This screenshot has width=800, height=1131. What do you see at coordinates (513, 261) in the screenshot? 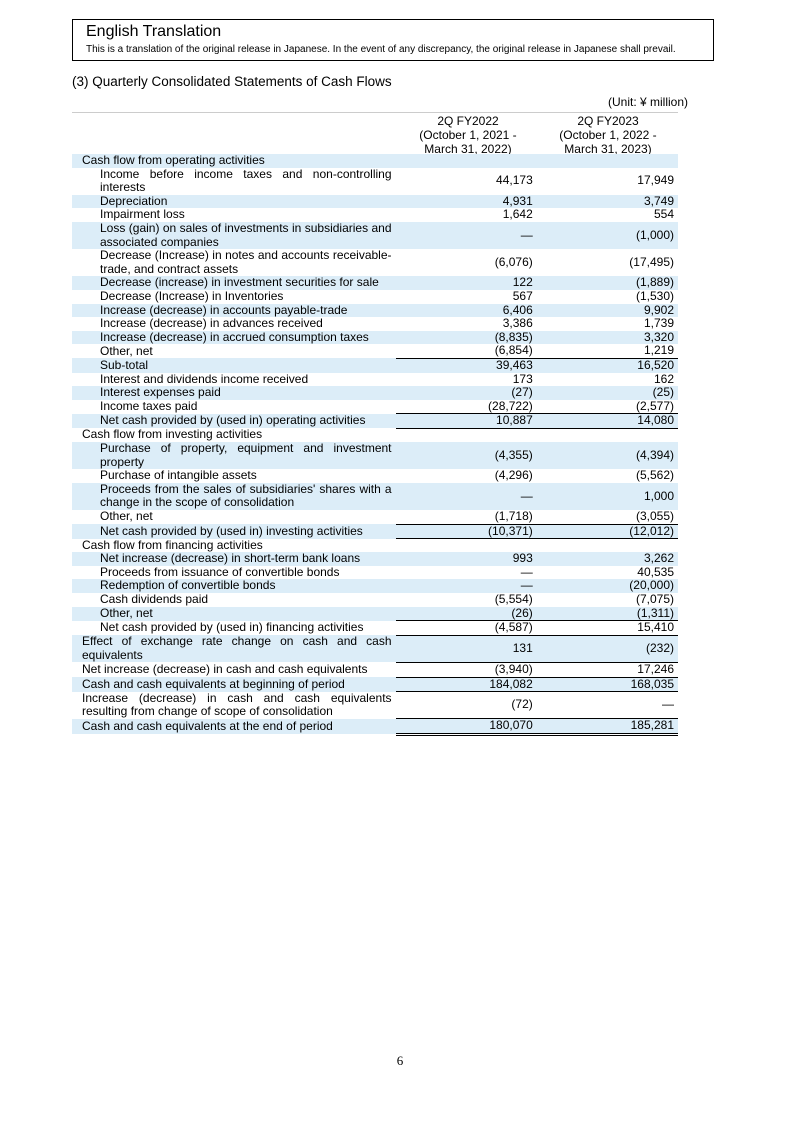
I see `row-value: (6,076)` at bounding box center [513, 261].